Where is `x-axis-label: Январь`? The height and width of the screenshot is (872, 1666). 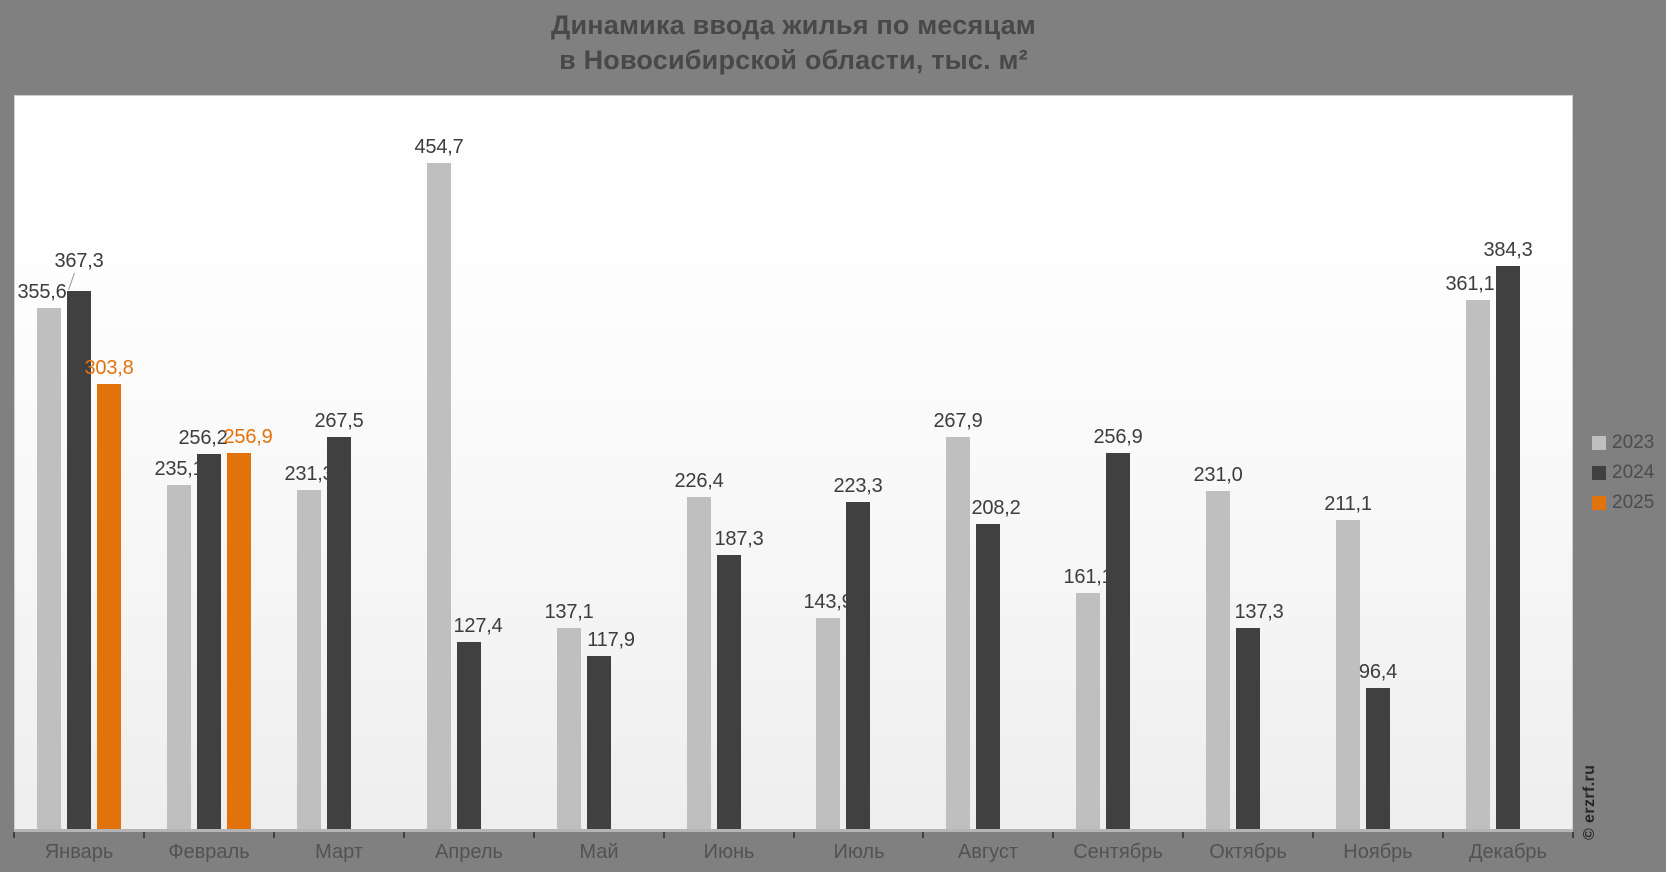 x-axis-label: Январь is located at coordinates (79, 852).